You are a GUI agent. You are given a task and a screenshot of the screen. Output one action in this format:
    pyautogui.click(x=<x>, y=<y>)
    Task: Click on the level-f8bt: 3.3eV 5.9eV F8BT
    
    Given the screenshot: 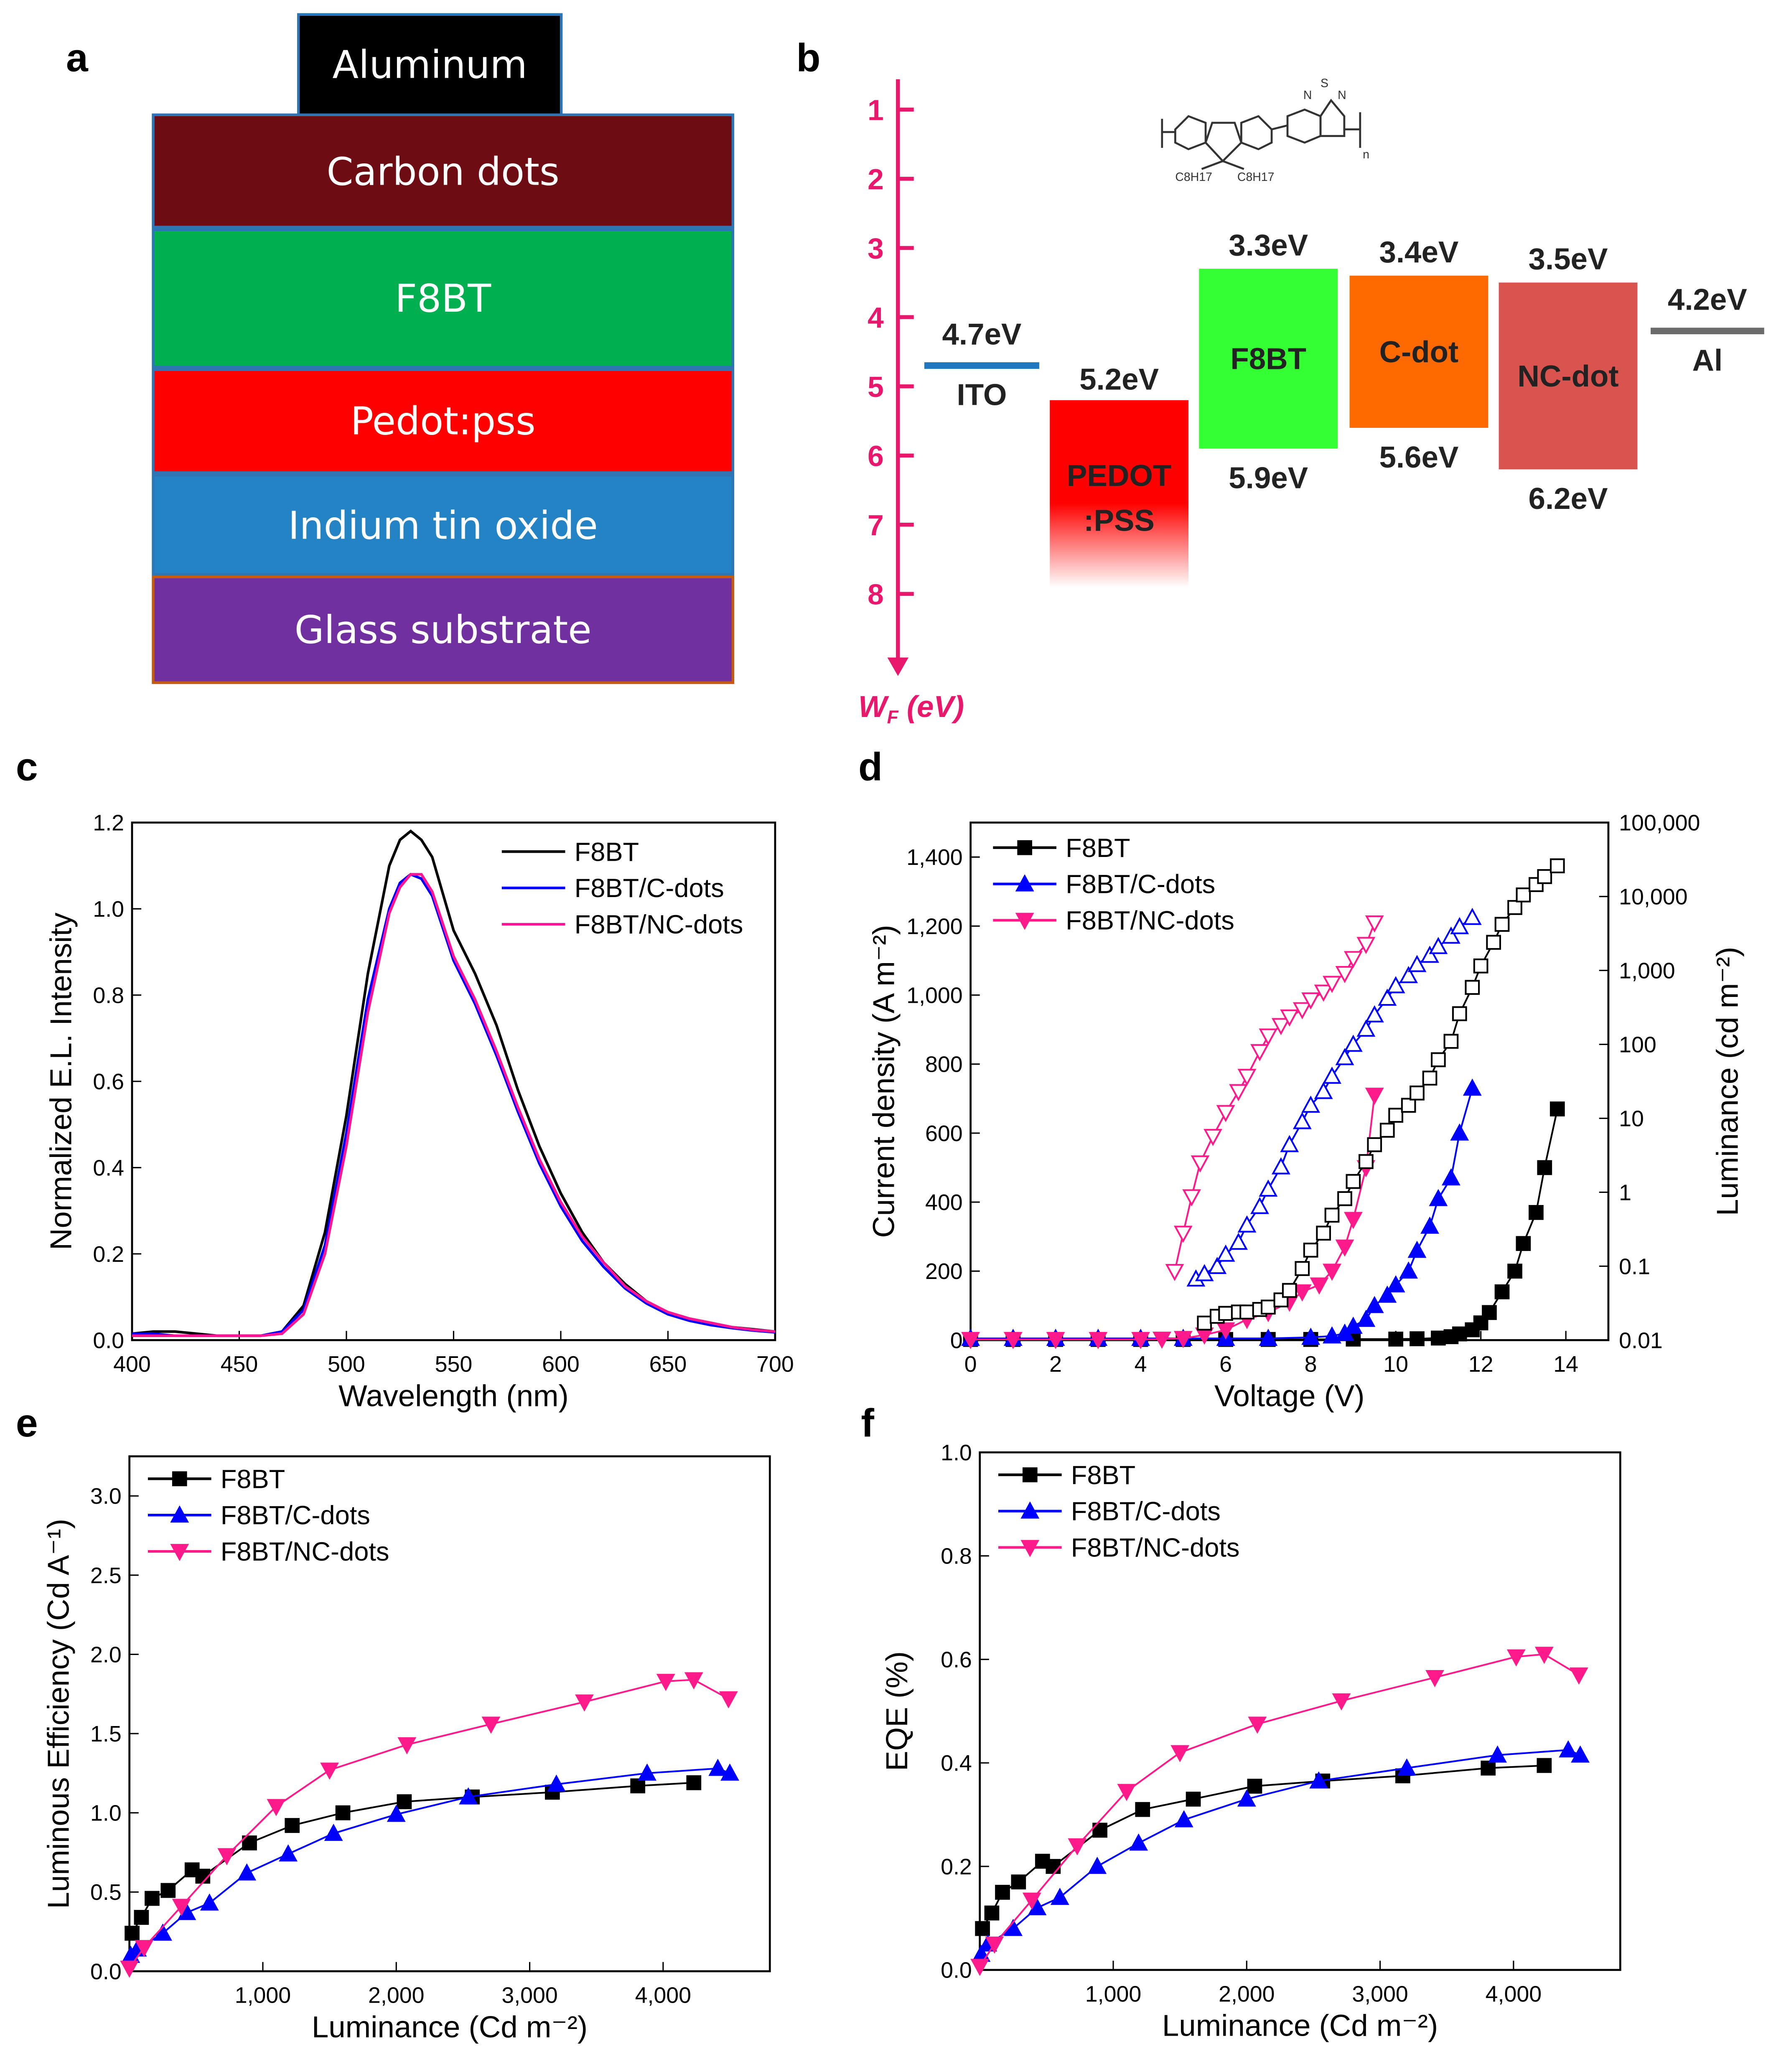 What is the action you would take?
    pyautogui.click(x=1268, y=362)
    